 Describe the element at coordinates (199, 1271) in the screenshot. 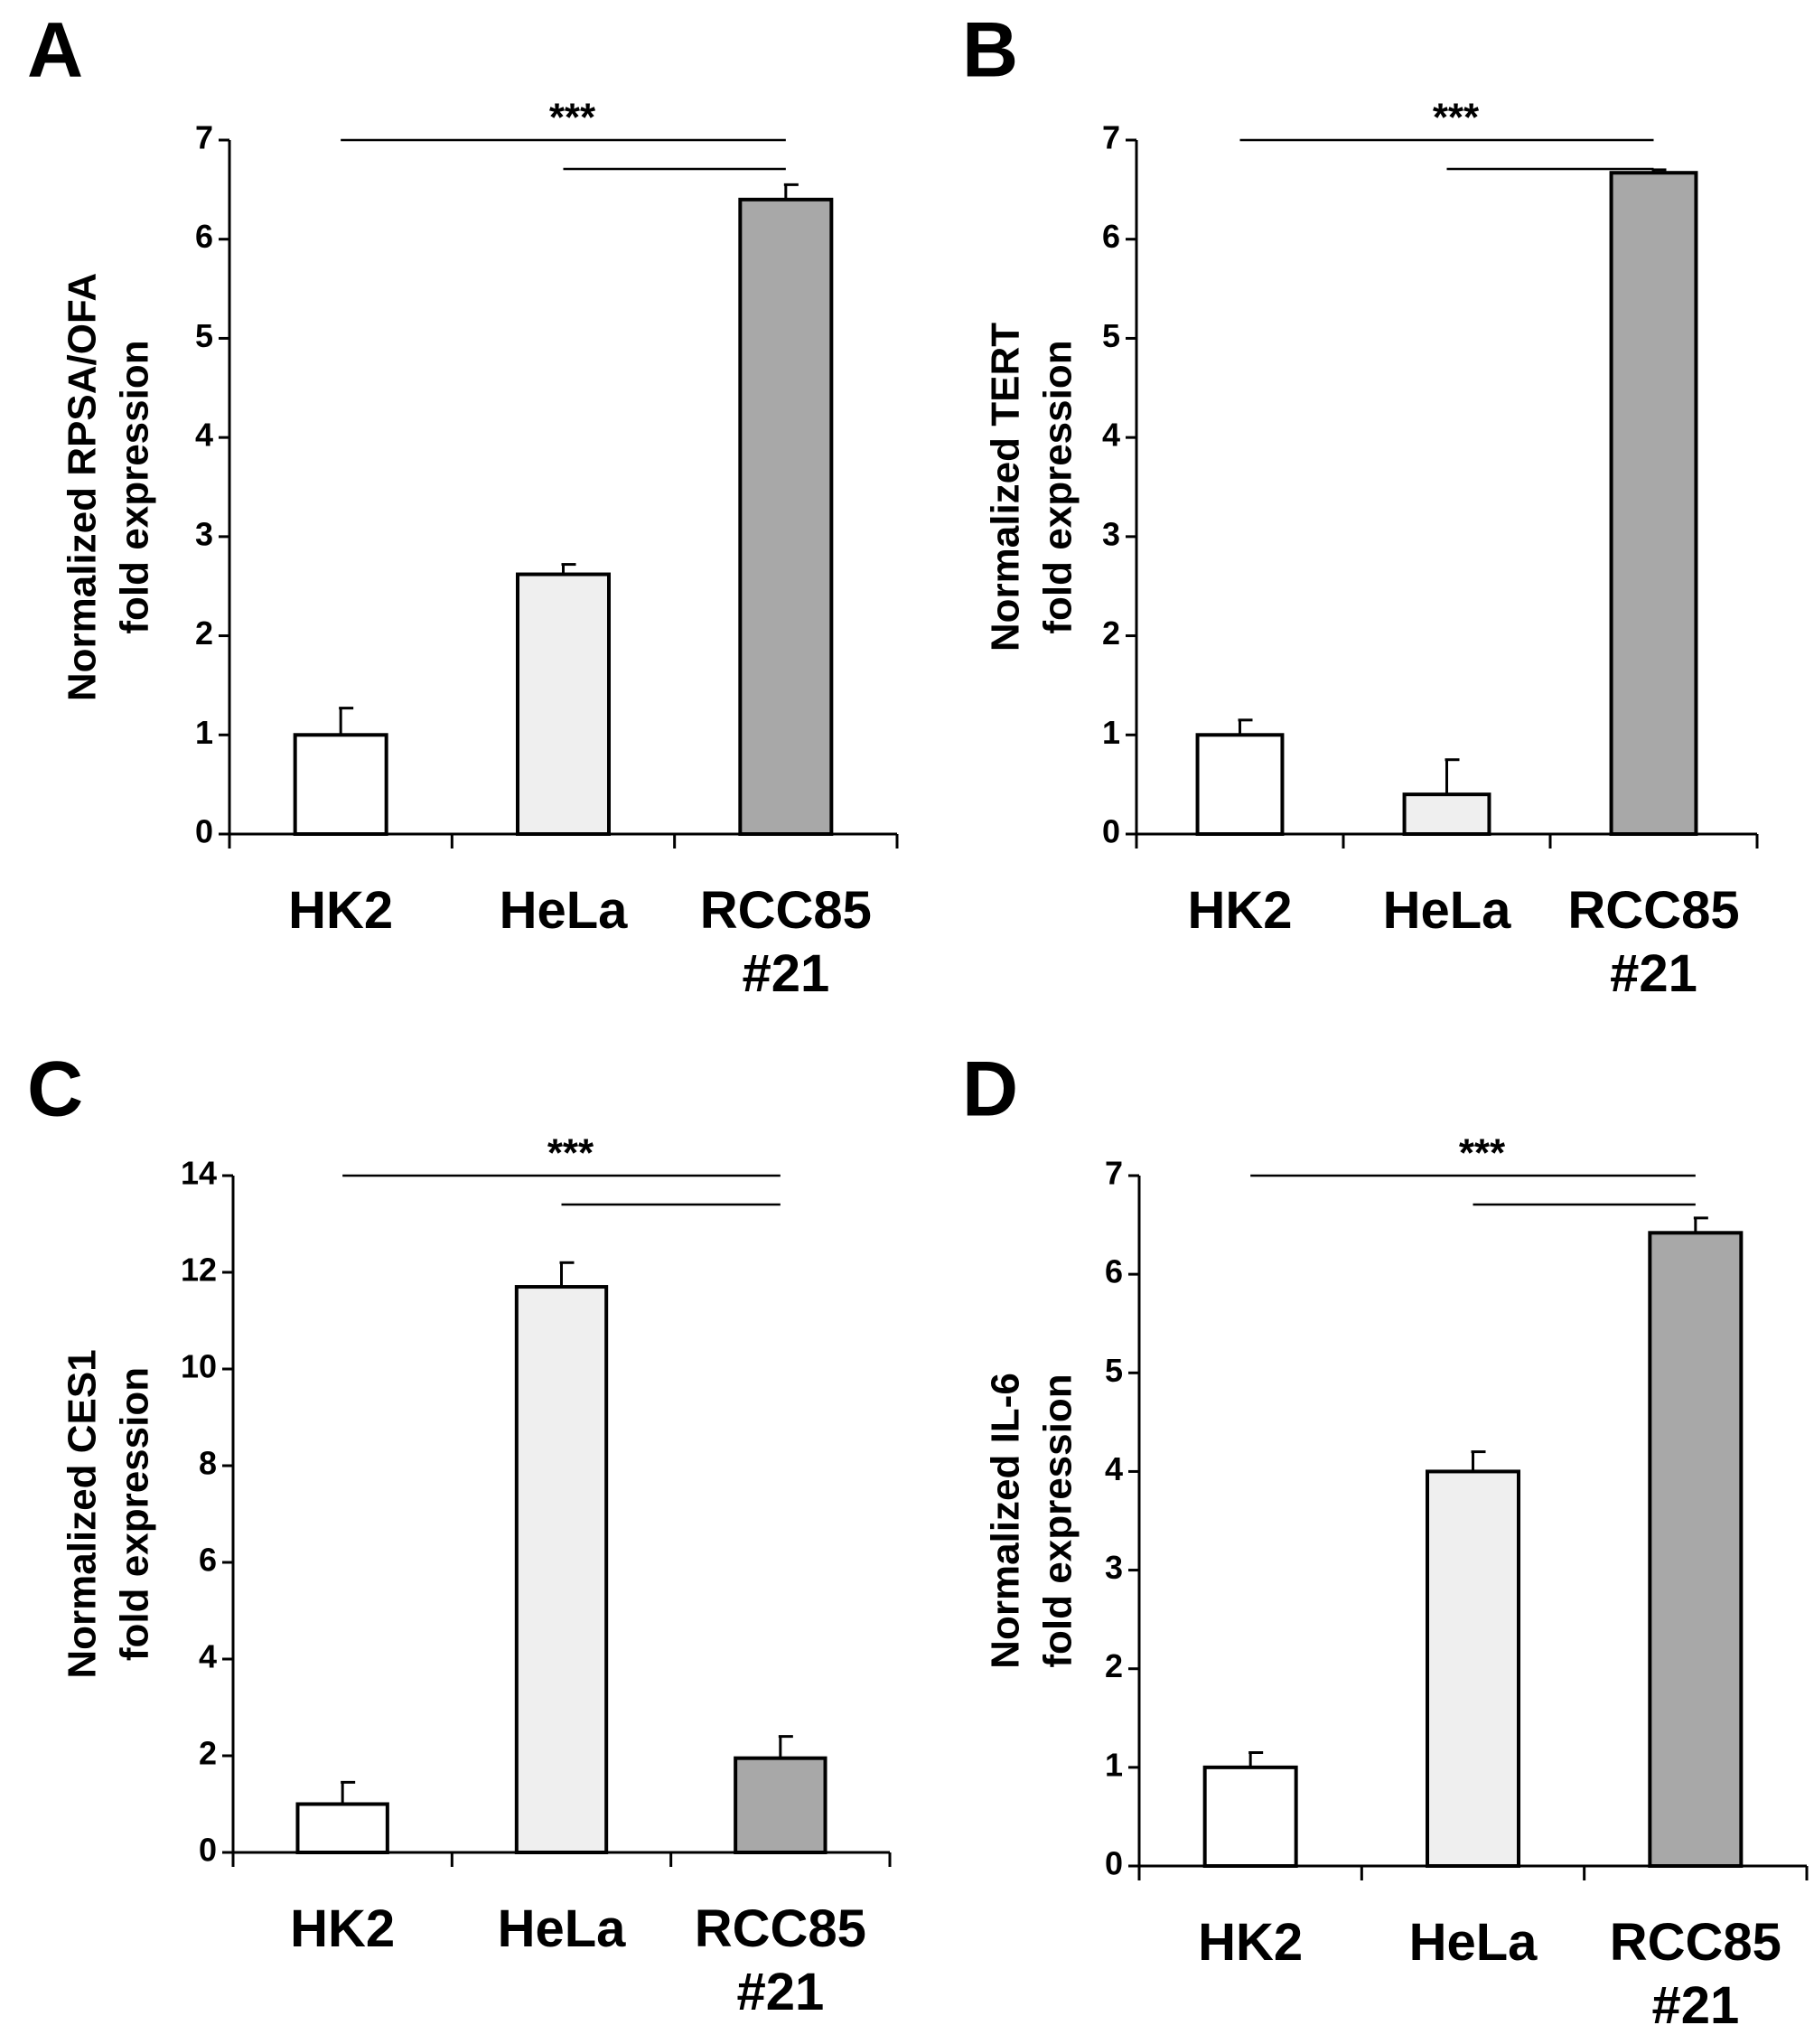

I see `y-tick-label: 12` at that location.